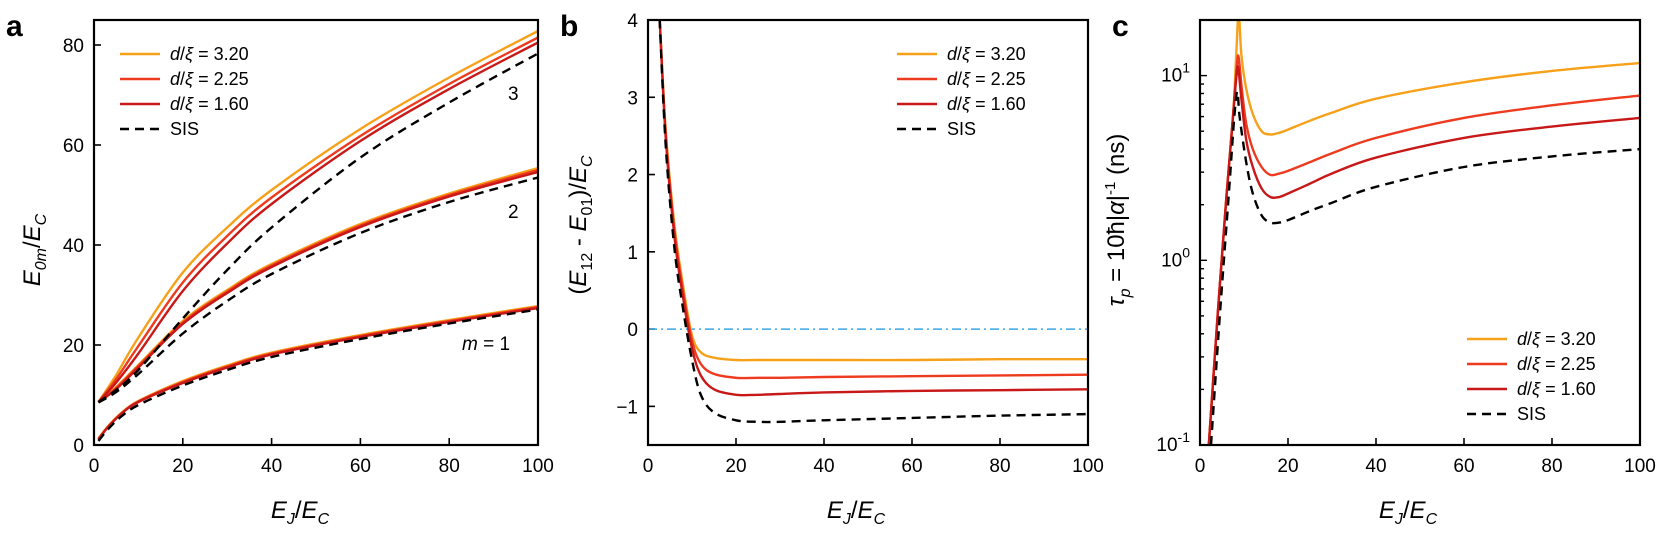 The width and height of the screenshot is (1660, 533). Describe the element at coordinates (73, 46) in the screenshot. I see `y-tick-label: 80` at that location.